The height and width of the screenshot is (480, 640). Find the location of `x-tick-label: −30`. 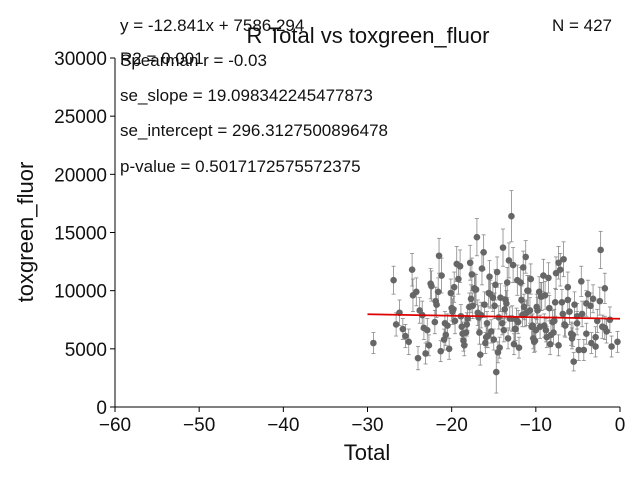

x-tick-label: −30 is located at coordinates (367, 425).